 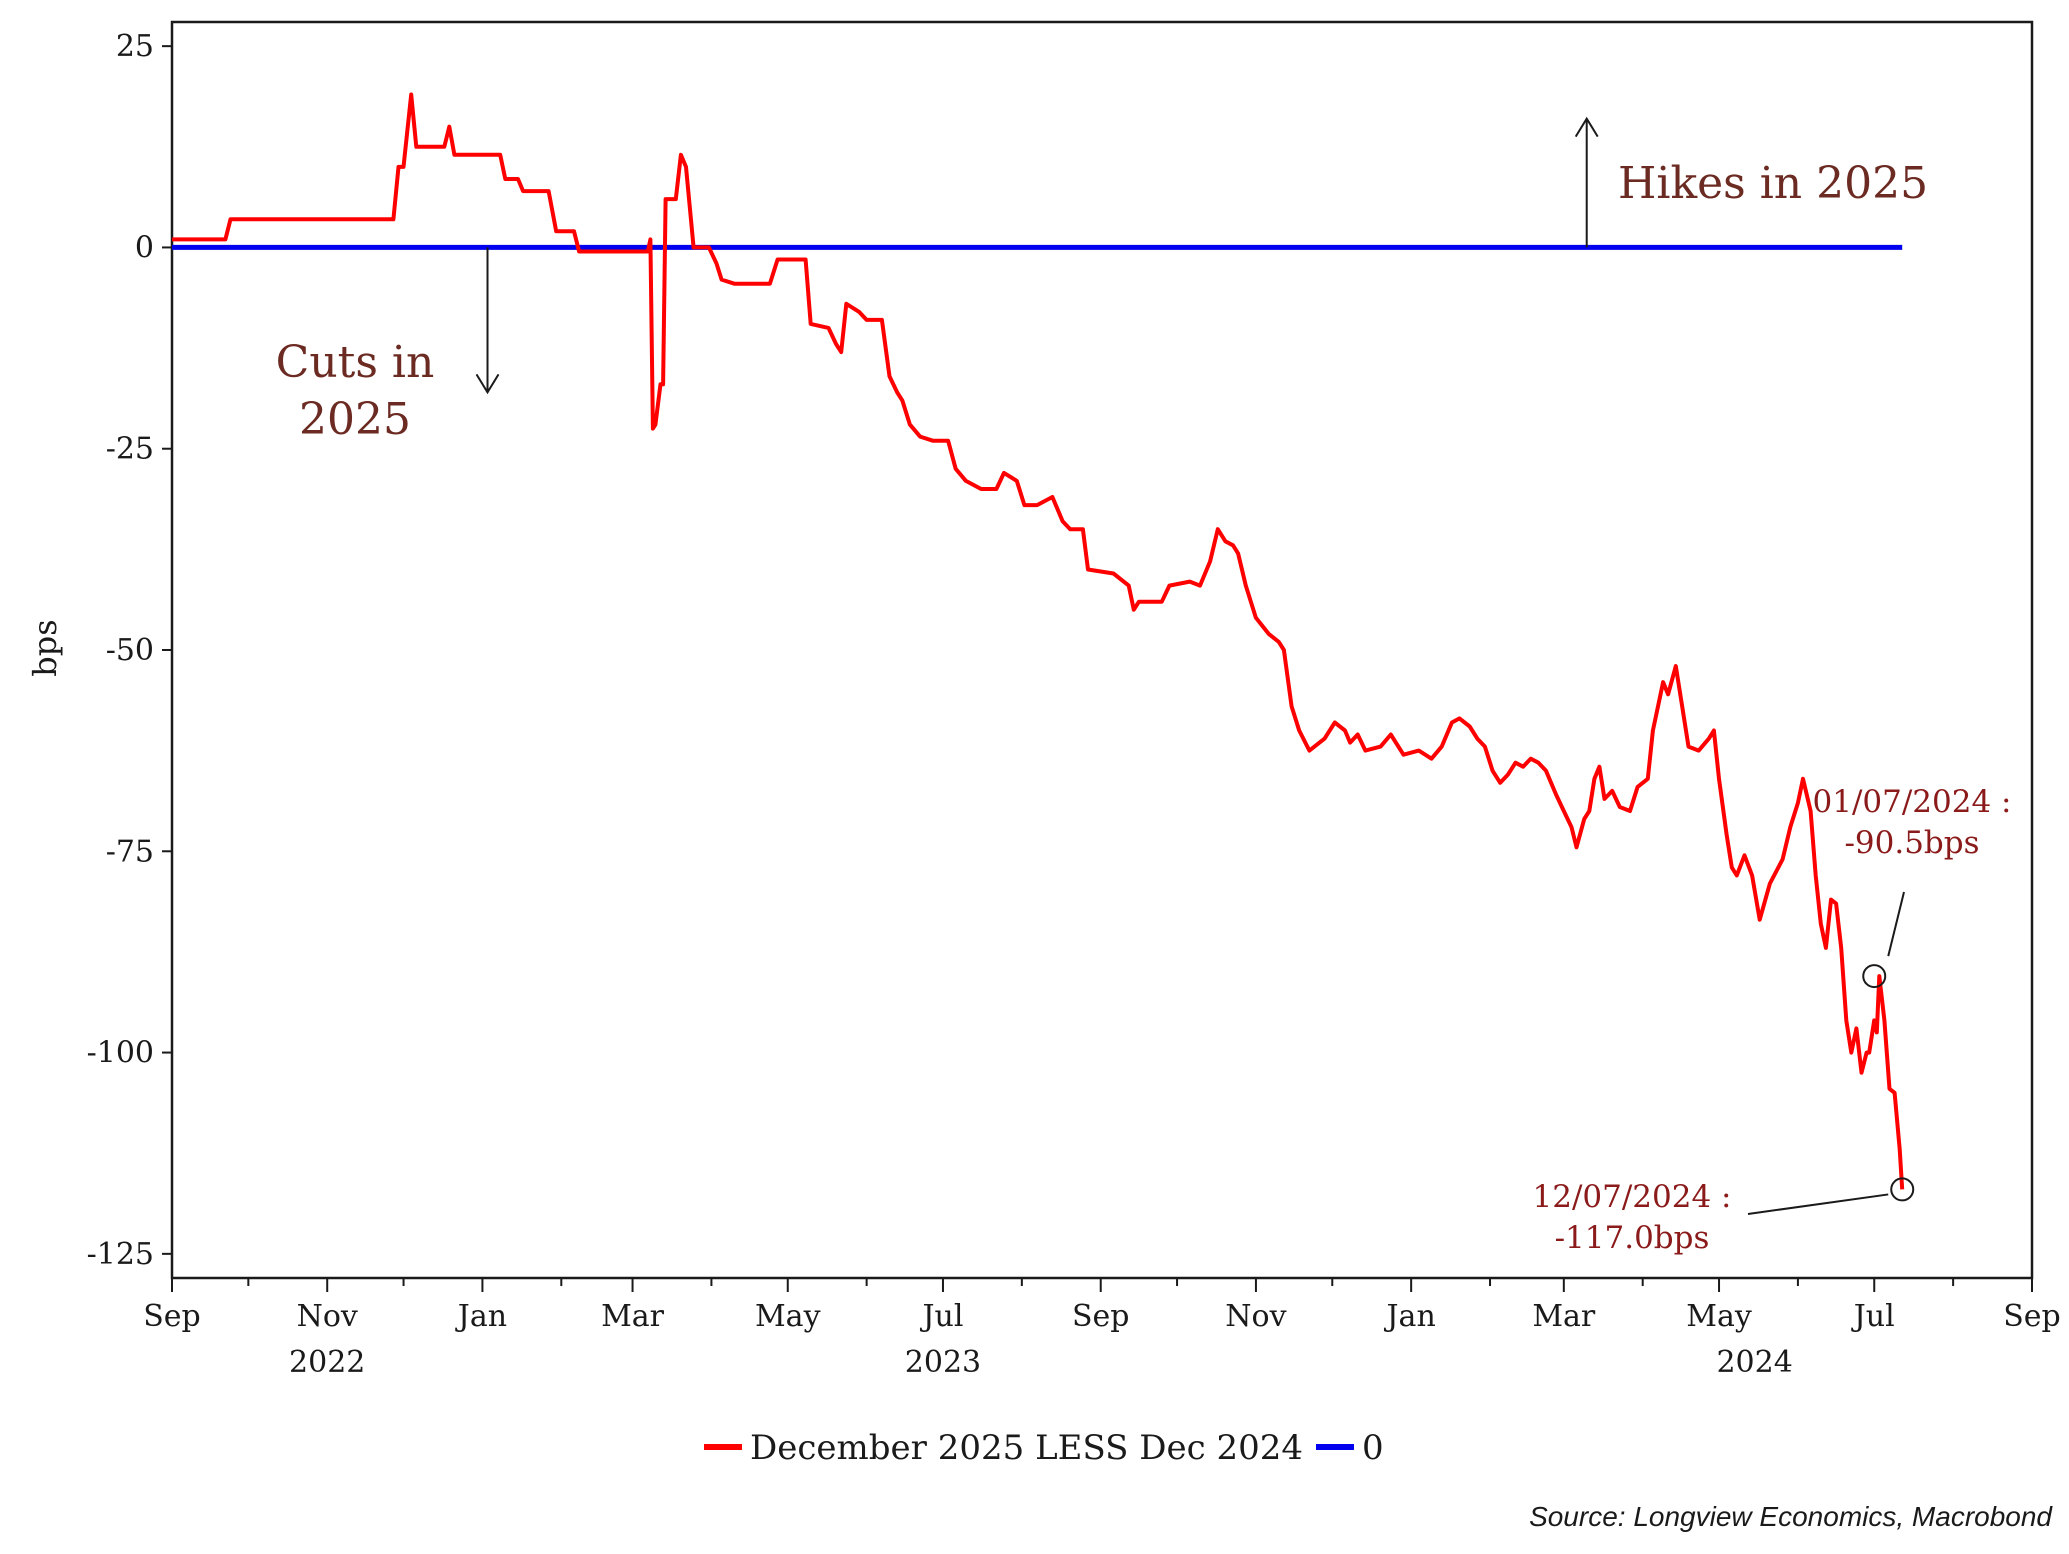 I want to click on cuts-annotation-line2: 2025, so click(x=355, y=419).